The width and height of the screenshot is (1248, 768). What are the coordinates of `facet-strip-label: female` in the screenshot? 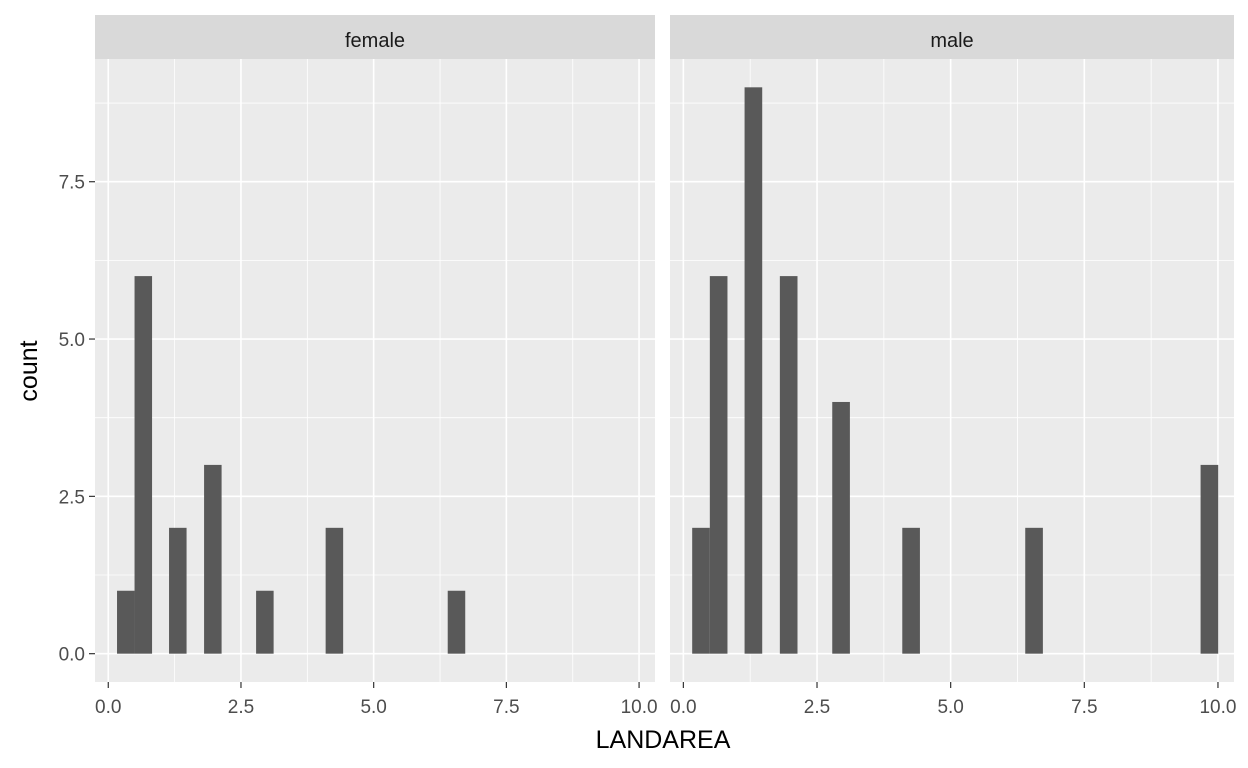 It's located at (375, 41).